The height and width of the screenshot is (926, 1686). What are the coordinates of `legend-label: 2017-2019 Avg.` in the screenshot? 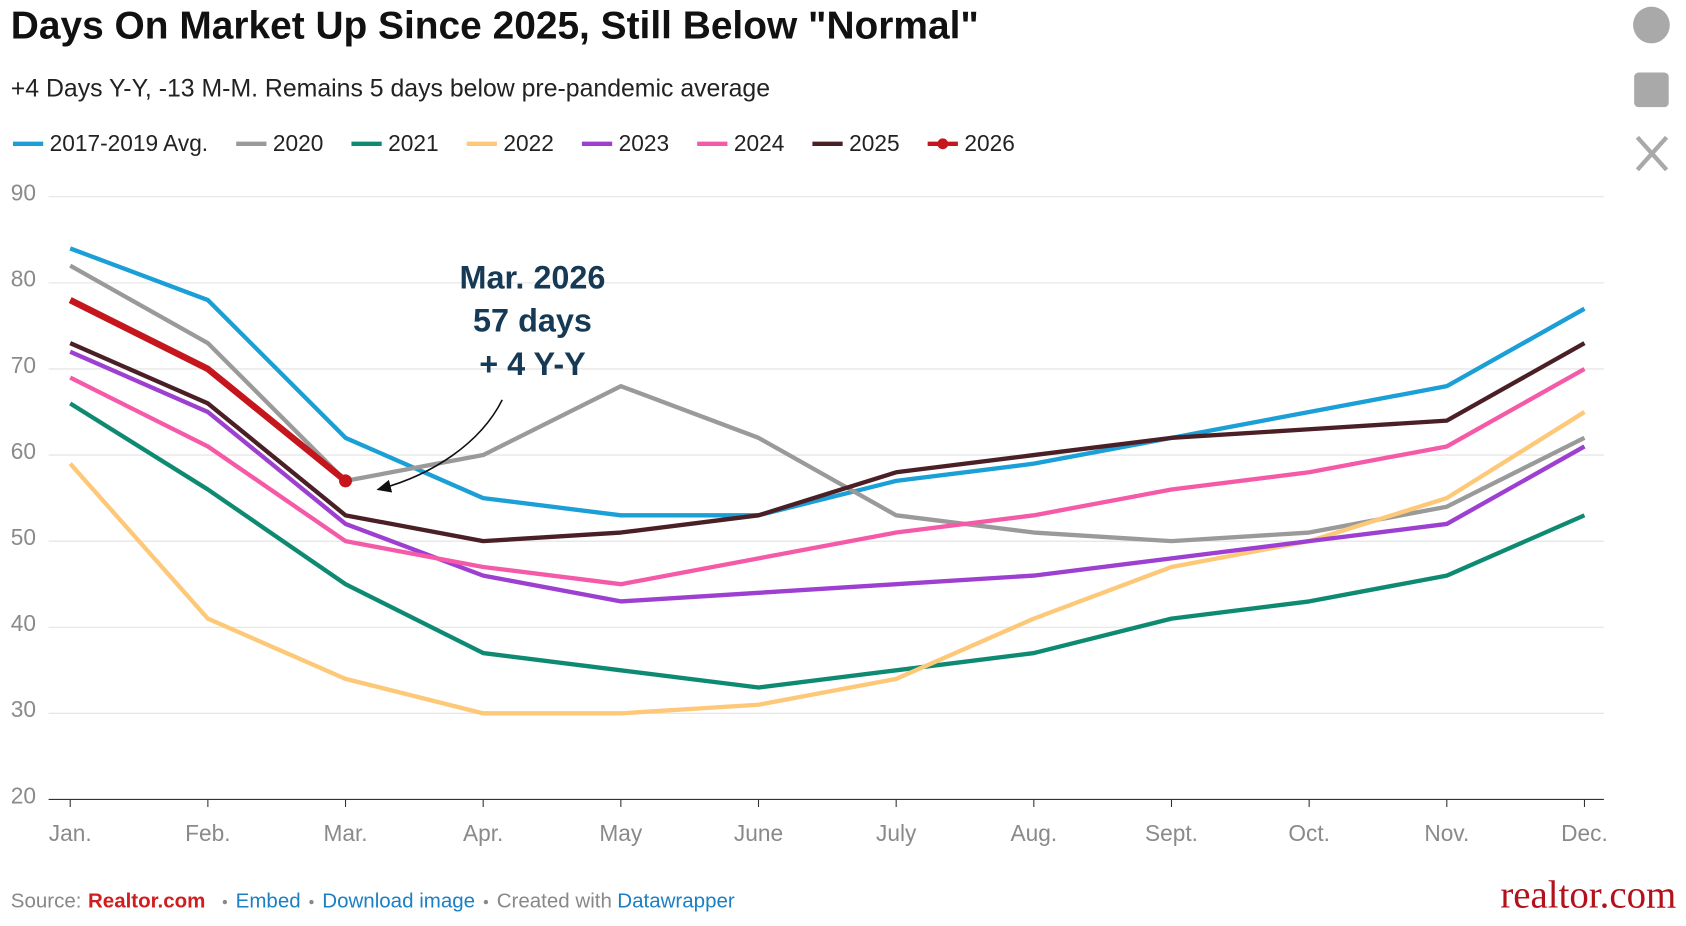 It's located at (129, 143).